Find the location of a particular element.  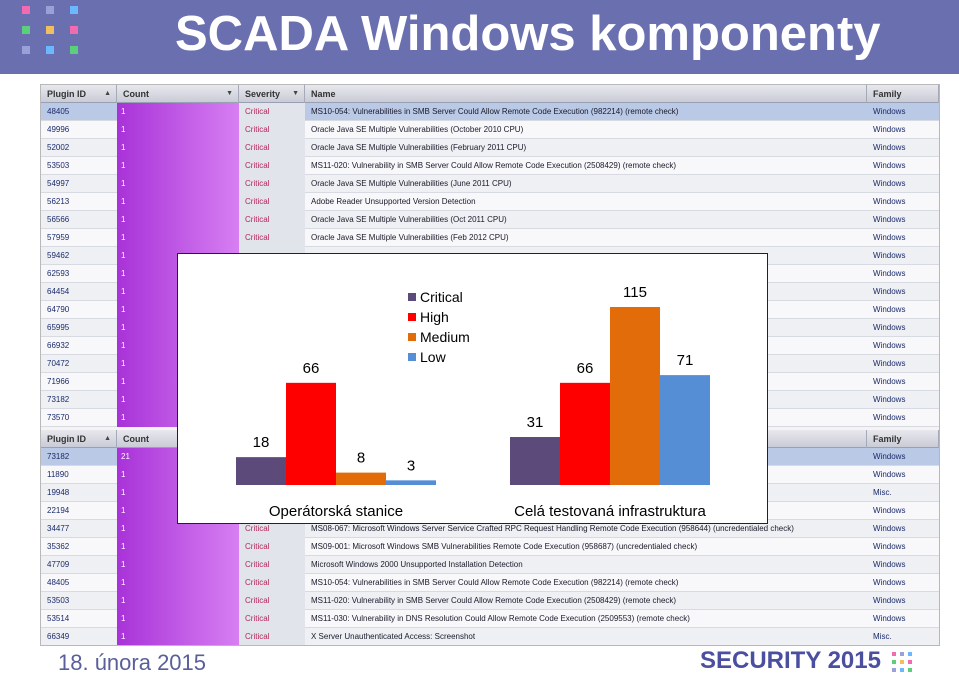

plugin-id-cell: 53503 is located at coordinates (58, 600).